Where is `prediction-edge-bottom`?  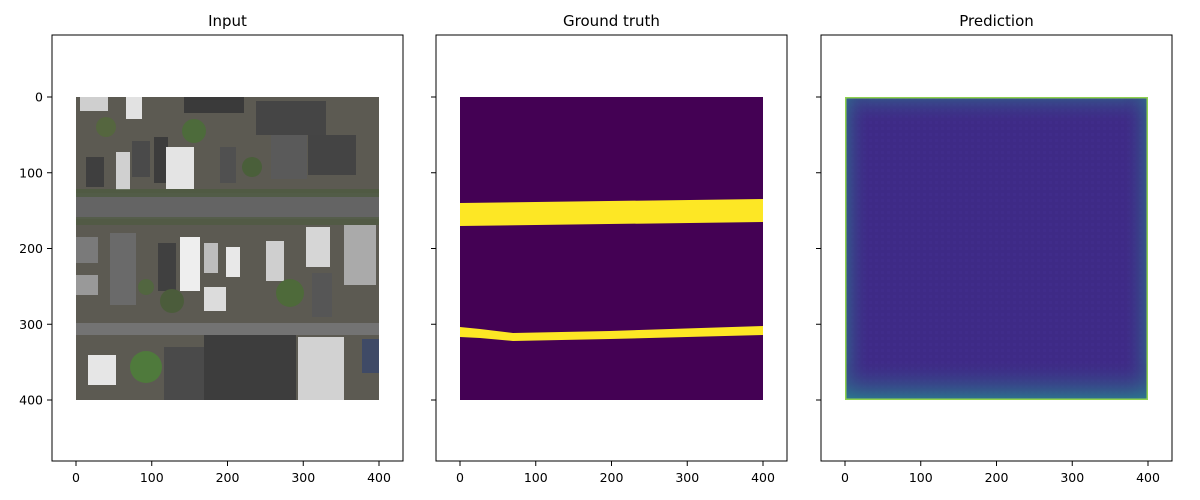
prediction-edge-bottom is located at coordinates (996, 379).